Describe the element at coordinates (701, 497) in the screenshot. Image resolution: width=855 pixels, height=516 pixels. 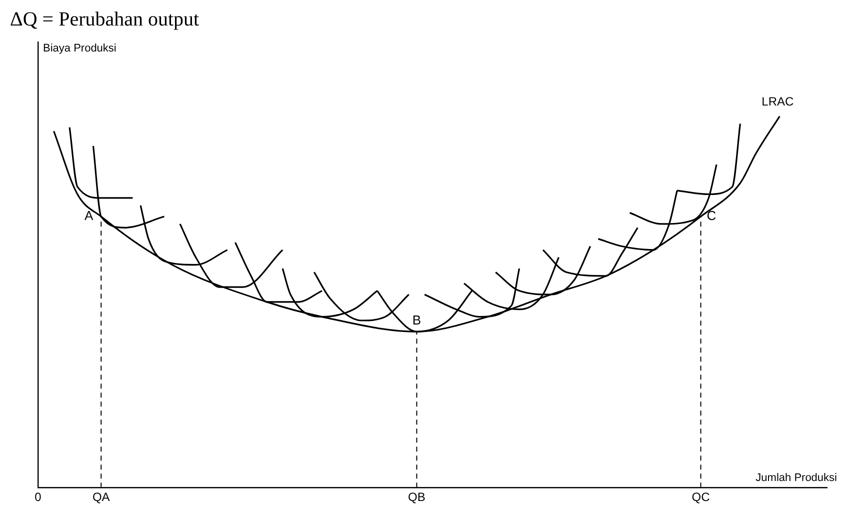
I see `x-tick-label: QC` at that location.